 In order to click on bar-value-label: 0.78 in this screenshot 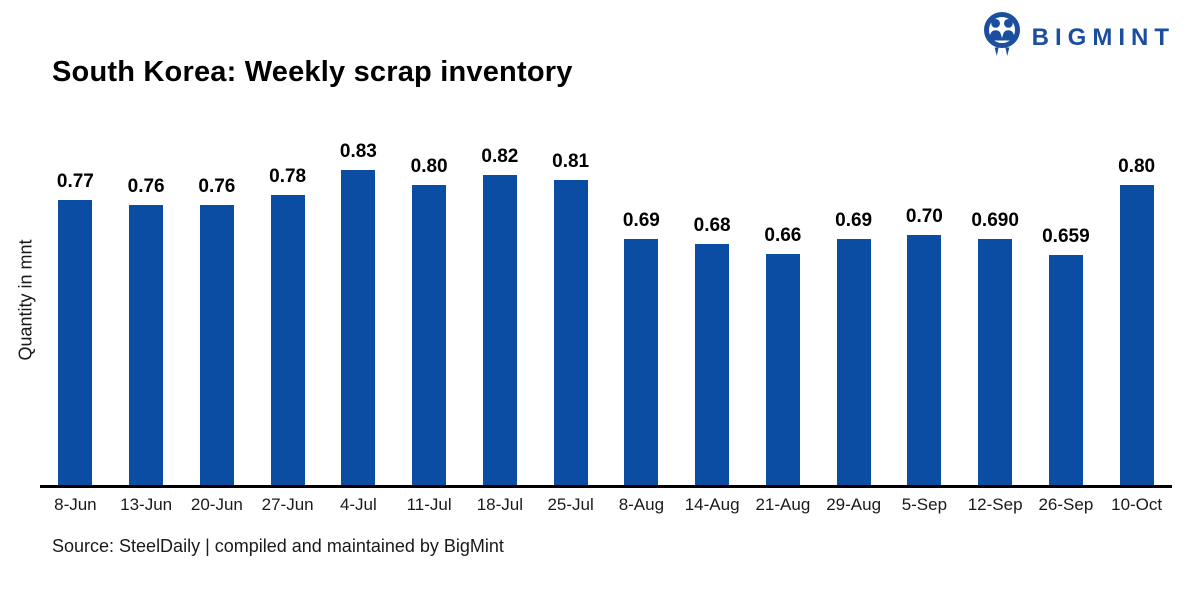, I will do `click(288, 176)`.